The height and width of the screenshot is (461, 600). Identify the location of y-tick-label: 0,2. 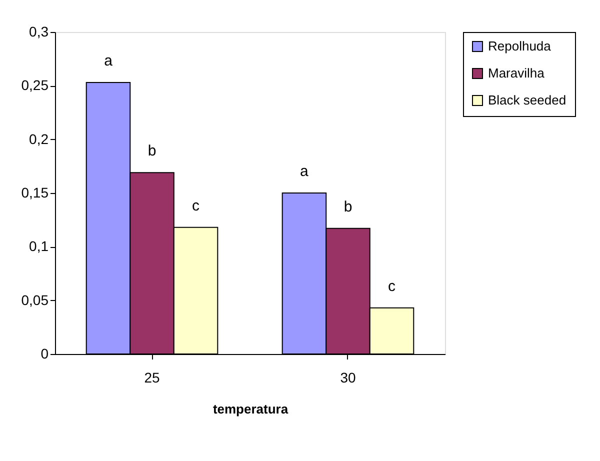
(39, 138).